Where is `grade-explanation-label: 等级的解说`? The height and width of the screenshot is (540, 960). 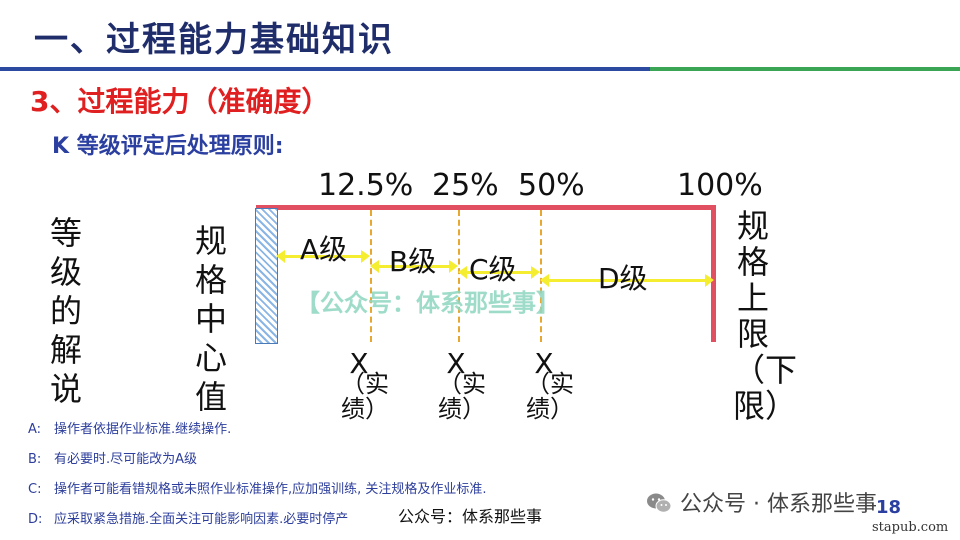
grade-explanation-label: 等级的解说 is located at coordinates (65, 311).